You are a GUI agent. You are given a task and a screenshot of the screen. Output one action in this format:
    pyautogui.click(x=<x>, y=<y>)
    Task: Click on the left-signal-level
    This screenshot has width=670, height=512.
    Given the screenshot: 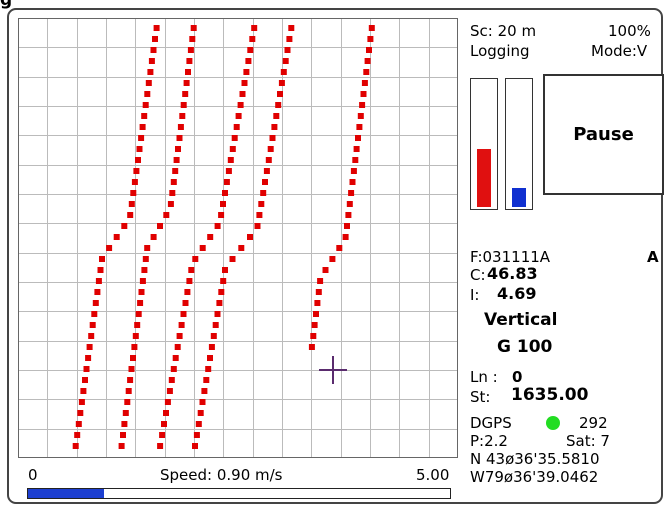 What is the action you would take?
    pyautogui.click(x=484, y=178)
    